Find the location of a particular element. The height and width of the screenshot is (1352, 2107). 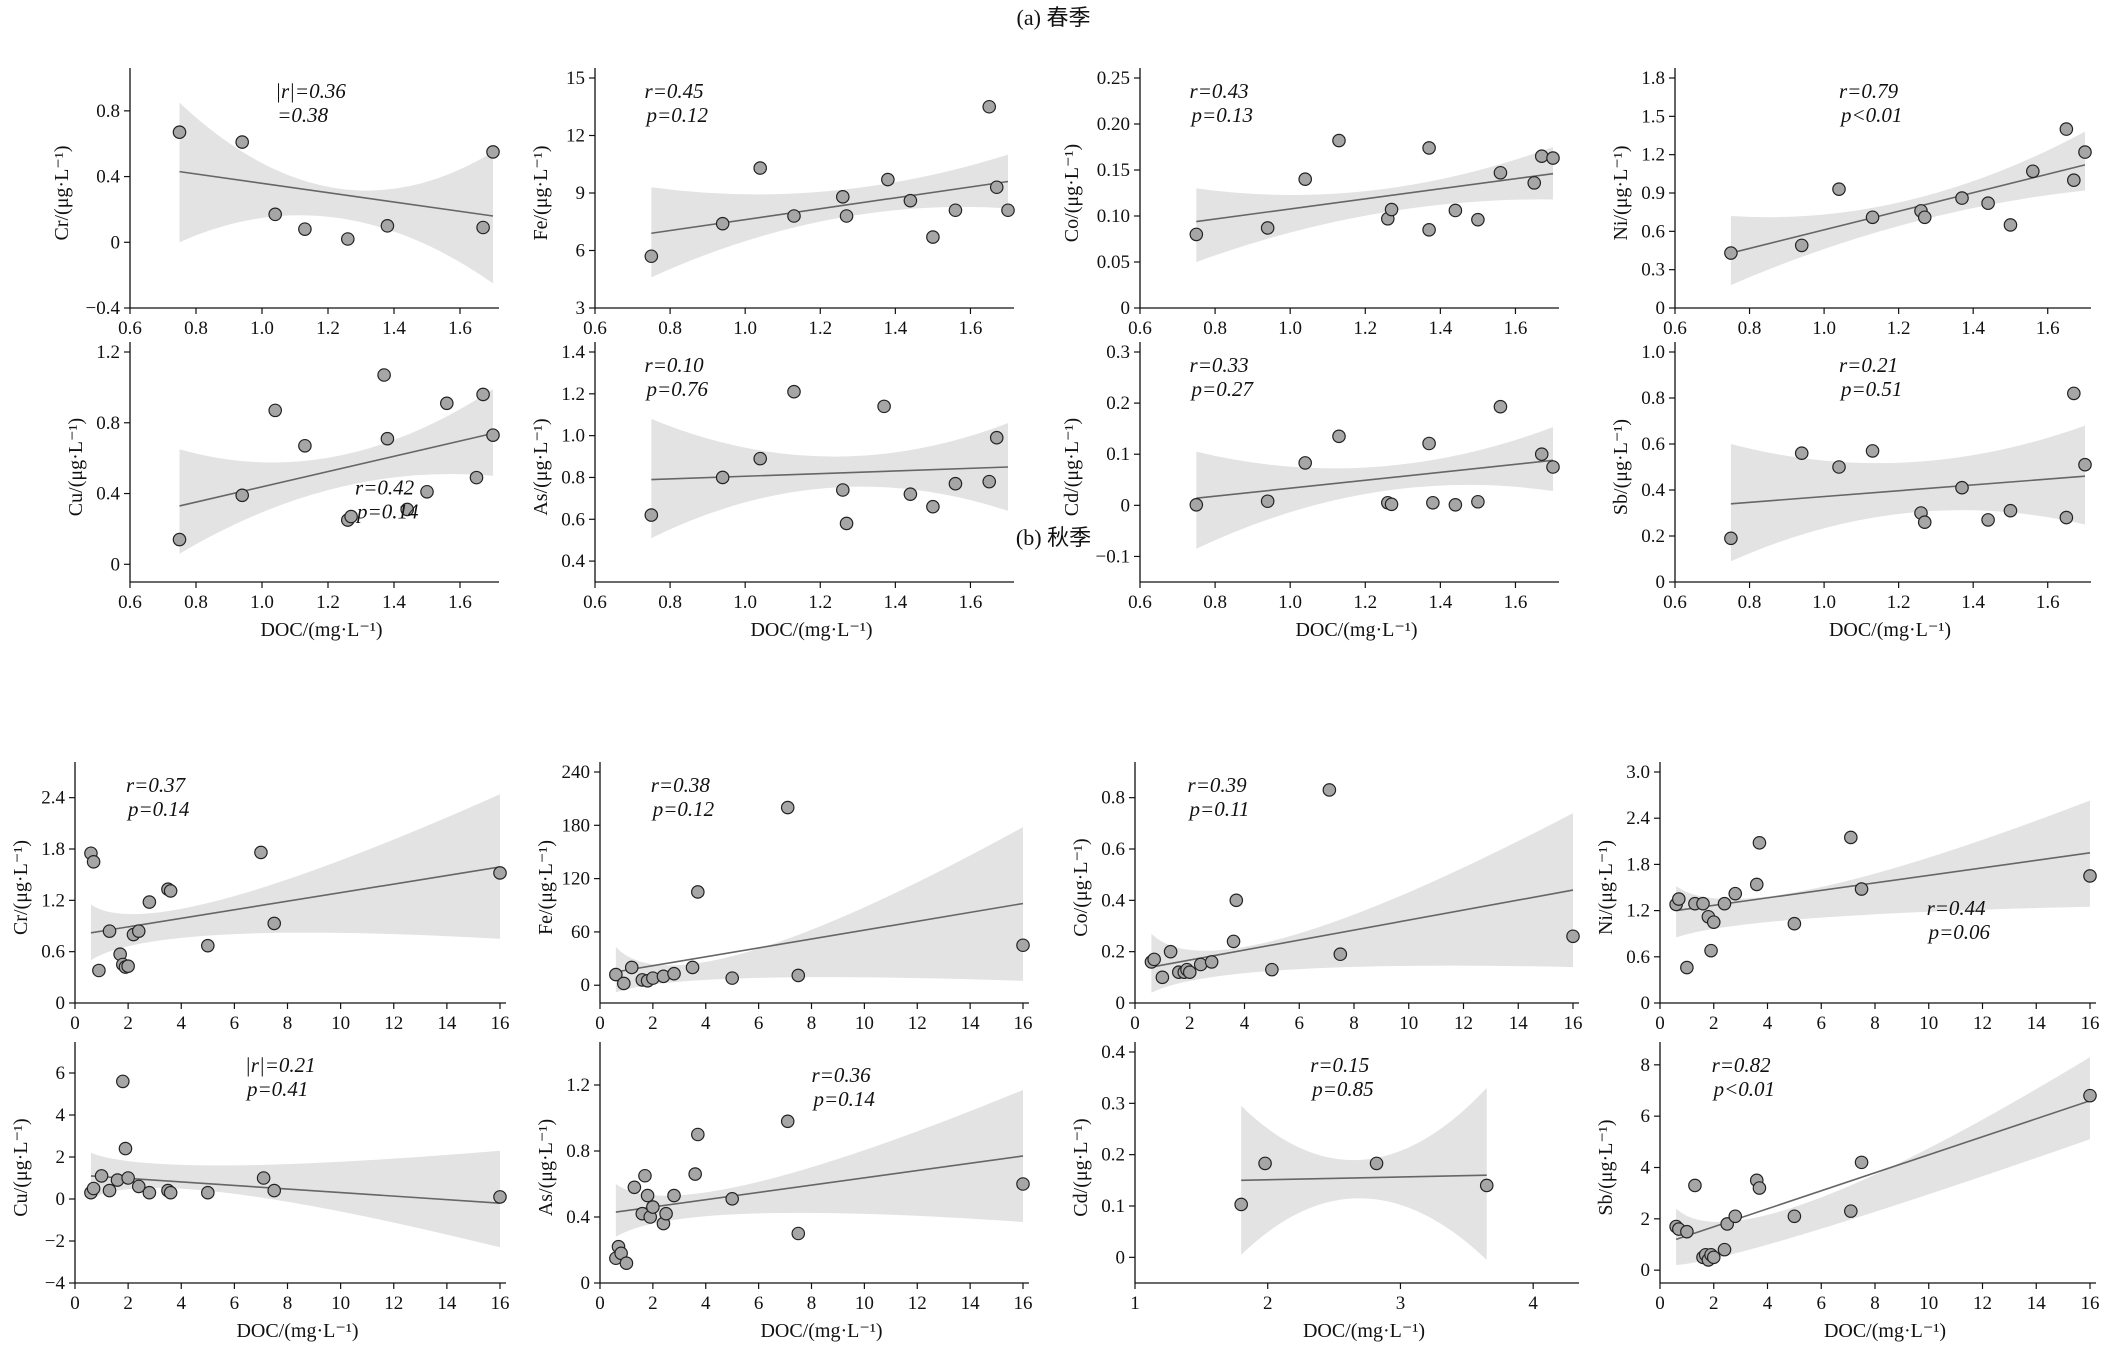

stat-r: r=0.45 is located at coordinates (674, 91).